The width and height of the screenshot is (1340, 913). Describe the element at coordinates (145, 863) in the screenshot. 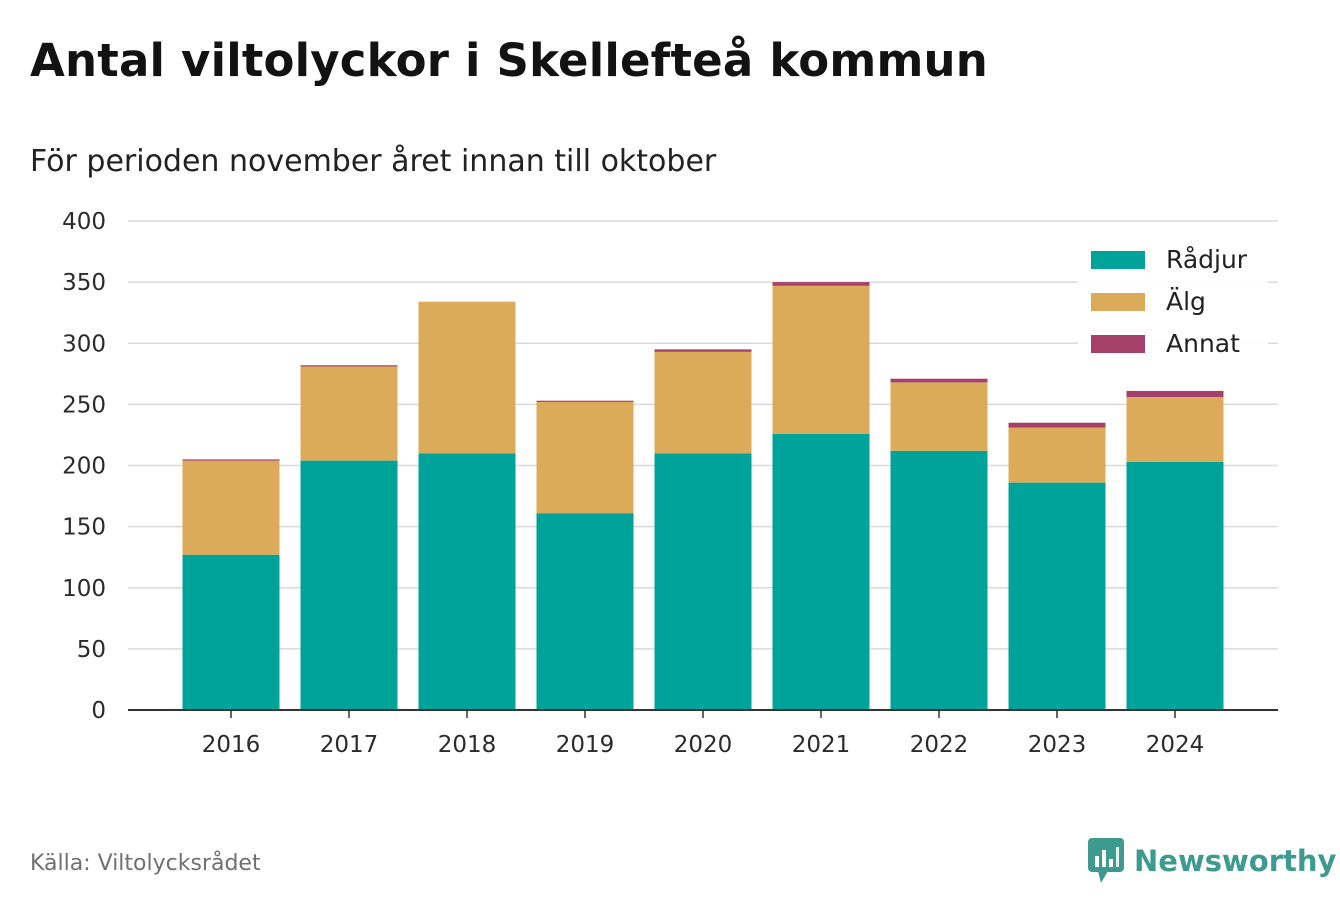

I see `source-note: Källa: Viltolycksrådet` at that location.